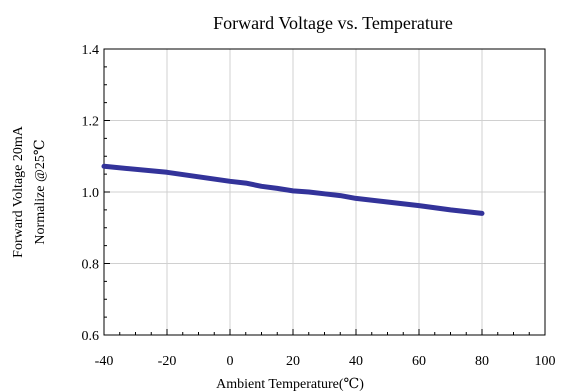 This screenshot has width=561, height=392. I want to click on x-tick-labels: -40 -20 0 20 40 60 80 100, so click(325, 361).